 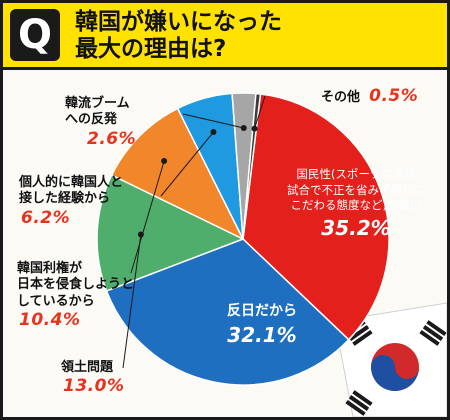 I want to click on korean-flag-graphic, so click(x=390, y=359).